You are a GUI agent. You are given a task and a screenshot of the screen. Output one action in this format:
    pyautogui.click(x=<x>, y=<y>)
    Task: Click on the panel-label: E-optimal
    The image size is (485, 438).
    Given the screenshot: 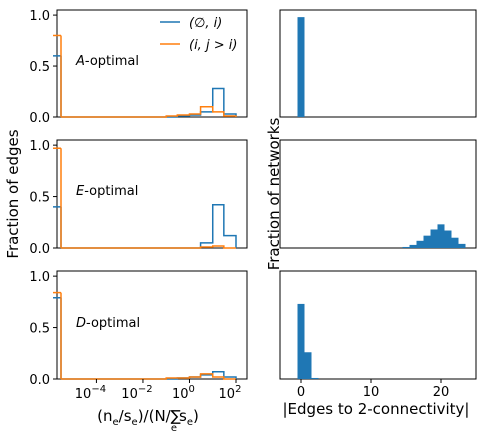 What is the action you would take?
    pyautogui.click(x=107, y=191)
    